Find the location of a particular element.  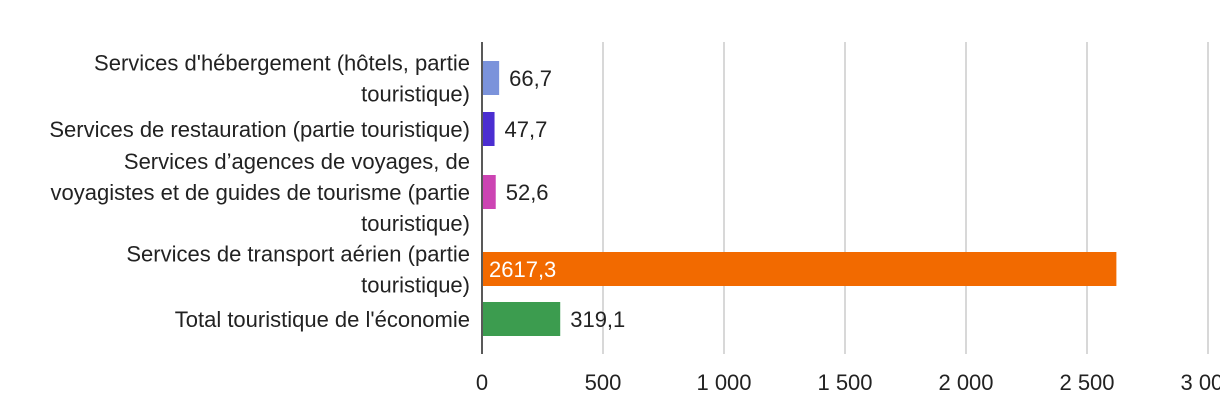

data-label-3: 2617,3 is located at coordinates (522, 269).